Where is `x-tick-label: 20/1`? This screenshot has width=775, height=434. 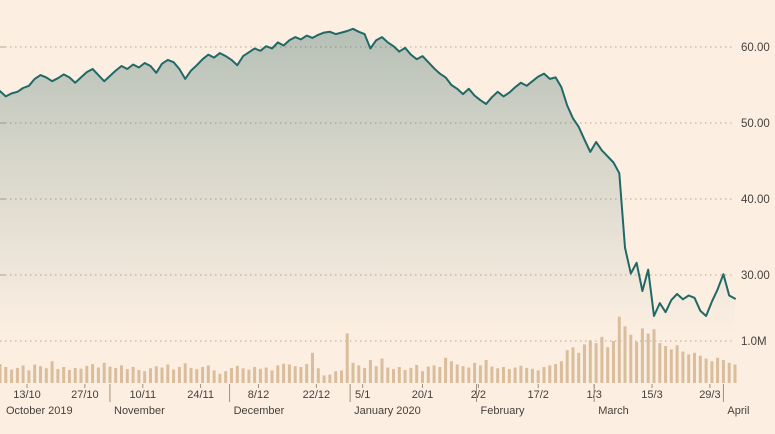
x-tick-label: 20/1 is located at coordinates (422, 395).